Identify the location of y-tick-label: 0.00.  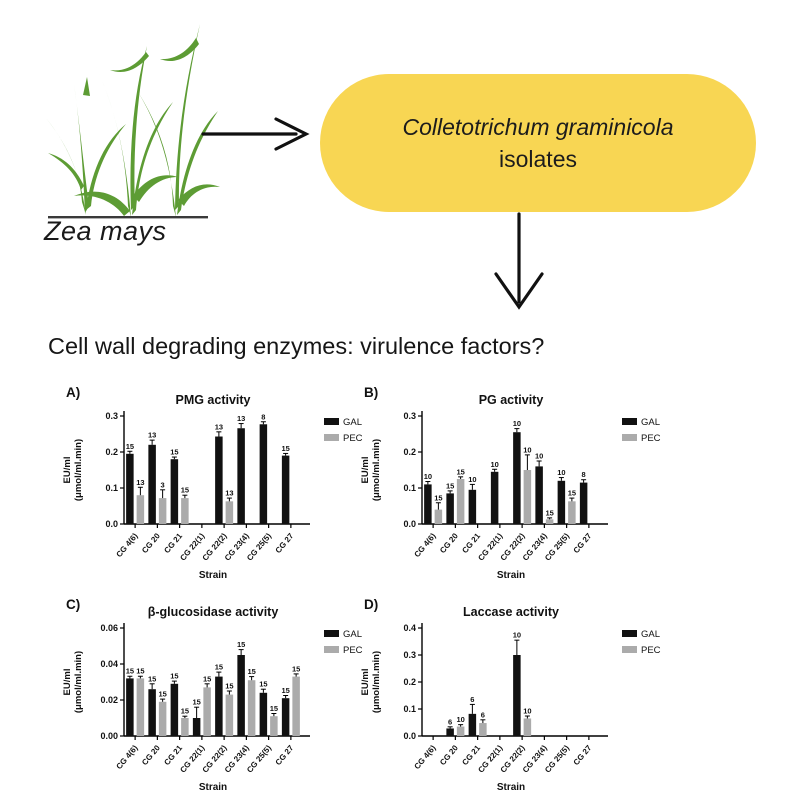
(109, 736).